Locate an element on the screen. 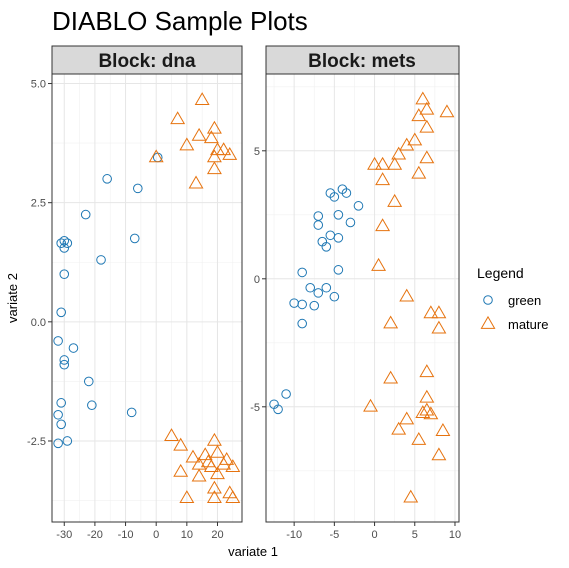 The image size is (569, 568). panel-dna-x-ticks: -30 -20 -10 0 10 20 is located at coordinates (140, 531).